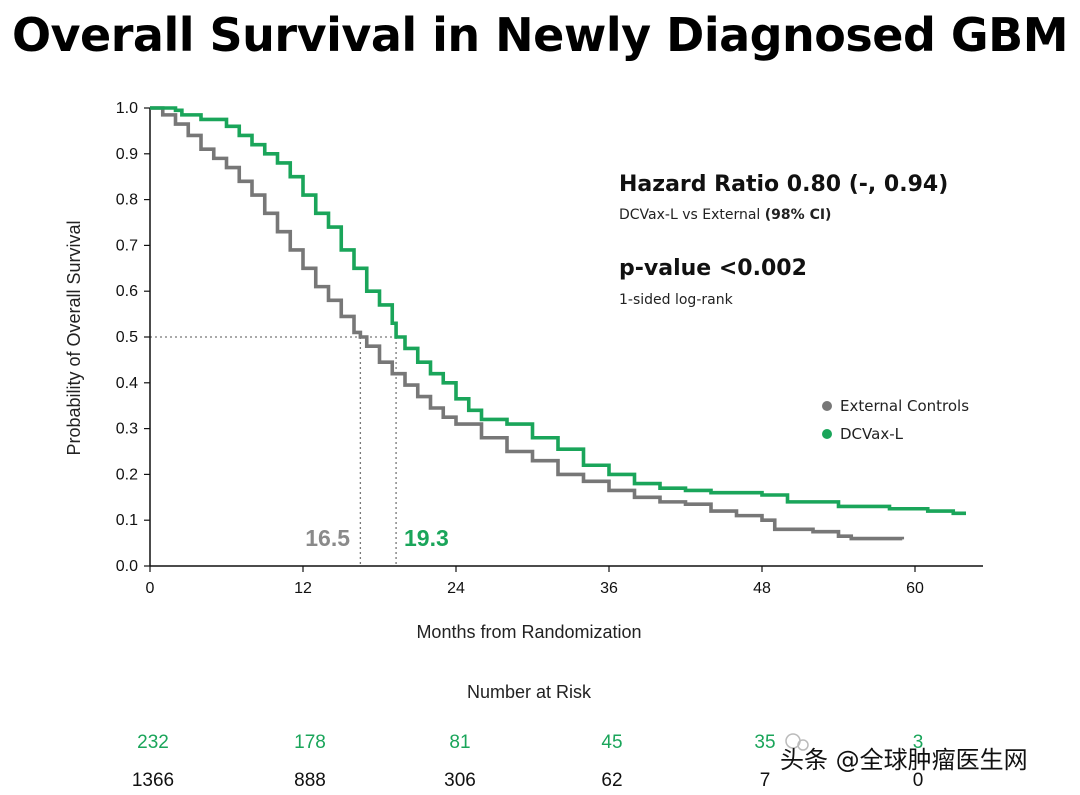 The image size is (1080, 795). What do you see at coordinates (529, 692) in the screenshot?
I see `number-at-risk-title: Number at Risk` at bounding box center [529, 692].